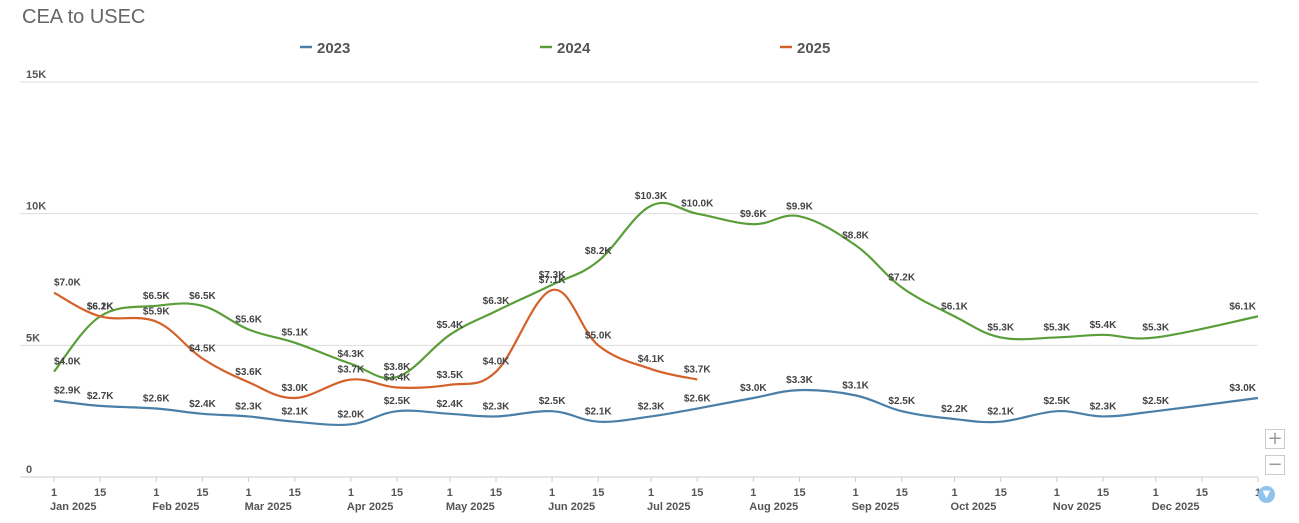 This screenshot has width=1299, height=523. What do you see at coordinates (954, 409) in the screenshot?
I see `data-label: $2.2K` at bounding box center [954, 409].